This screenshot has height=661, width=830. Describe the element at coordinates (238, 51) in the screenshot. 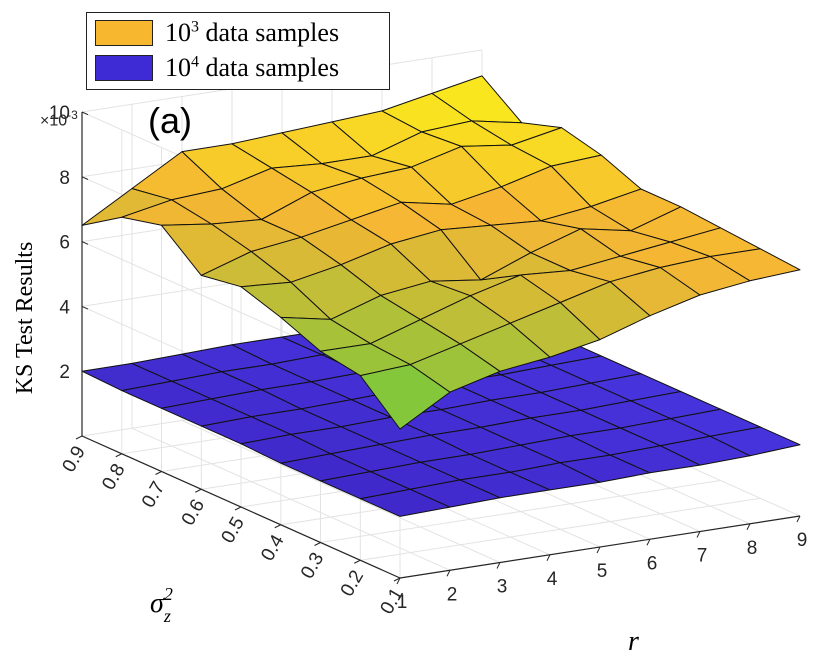

I see `legend: 103 data samples 104 data samples` at that location.